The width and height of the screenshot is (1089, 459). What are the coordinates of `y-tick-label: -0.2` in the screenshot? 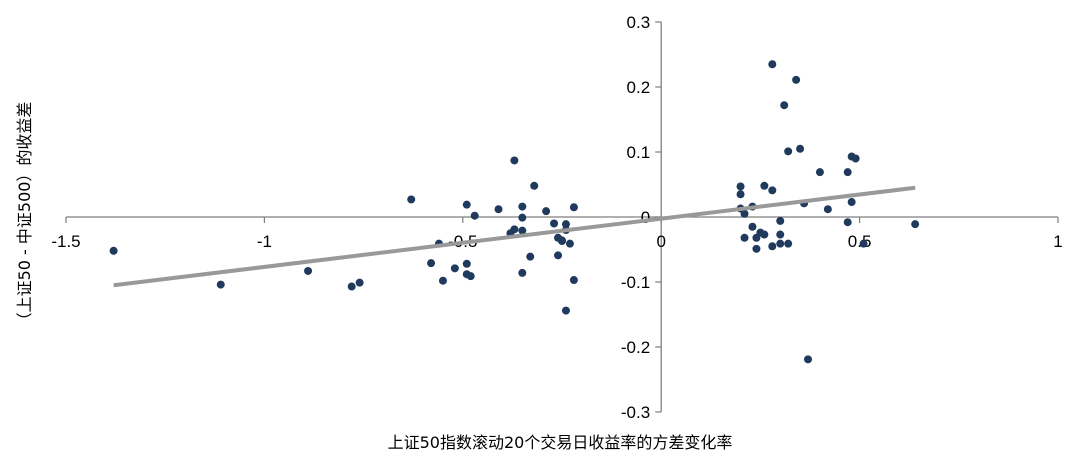 It's located at (635, 347).